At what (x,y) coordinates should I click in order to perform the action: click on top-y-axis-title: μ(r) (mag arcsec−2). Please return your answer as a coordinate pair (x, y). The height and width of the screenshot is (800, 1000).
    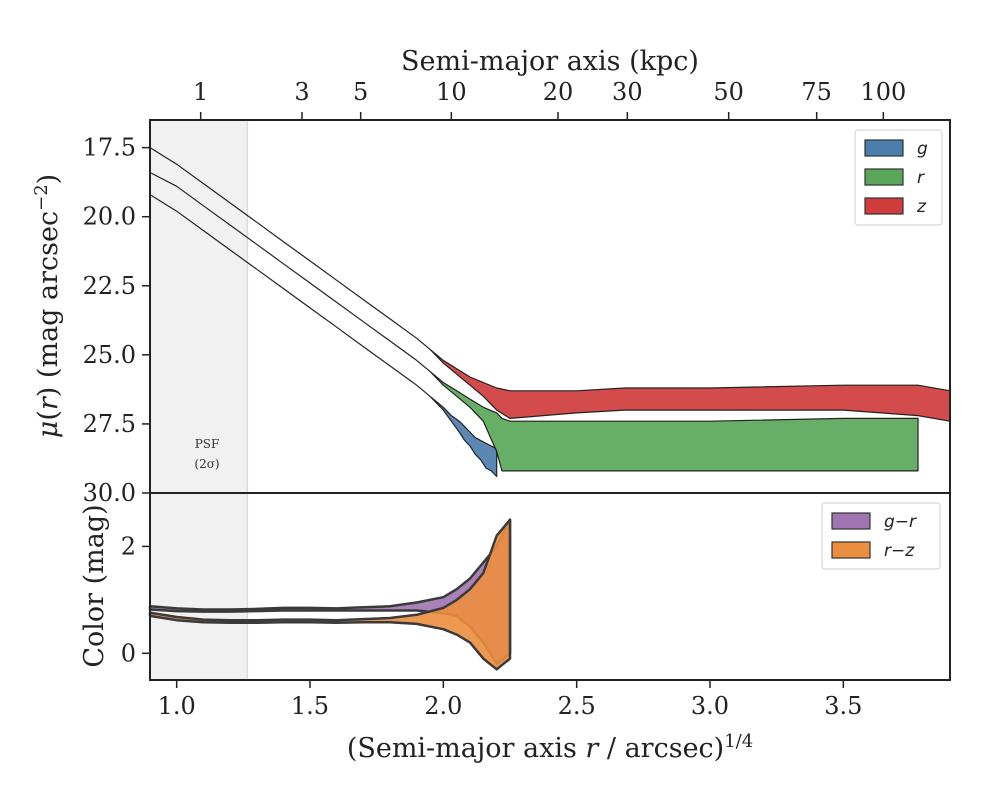
    Looking at the image, I should click on (48, 306).